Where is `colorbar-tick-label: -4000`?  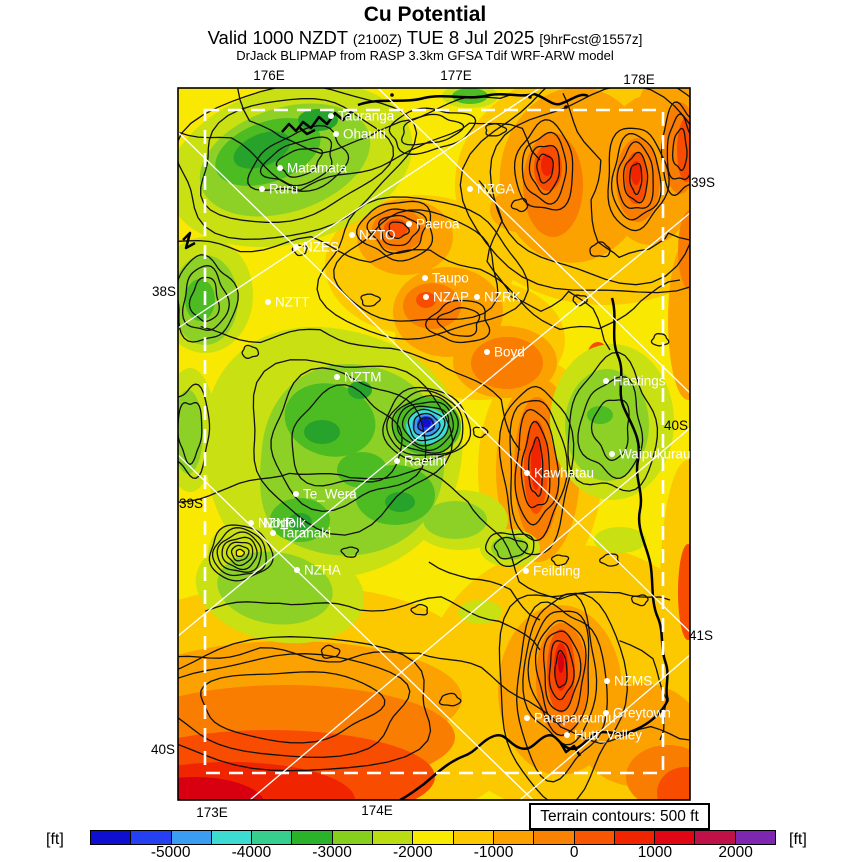 colorbar-tick-label: -4000 is located at coordinates (251, 852).